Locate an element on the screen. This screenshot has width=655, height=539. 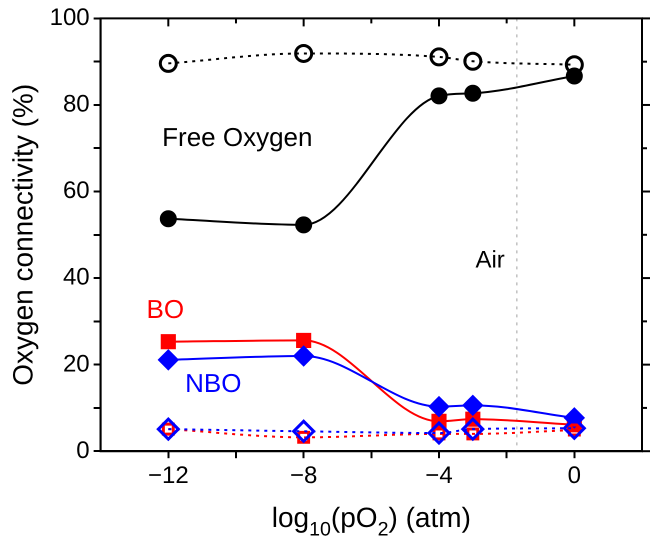
x-tick-label: 0 is located at coordinates (575, 476).